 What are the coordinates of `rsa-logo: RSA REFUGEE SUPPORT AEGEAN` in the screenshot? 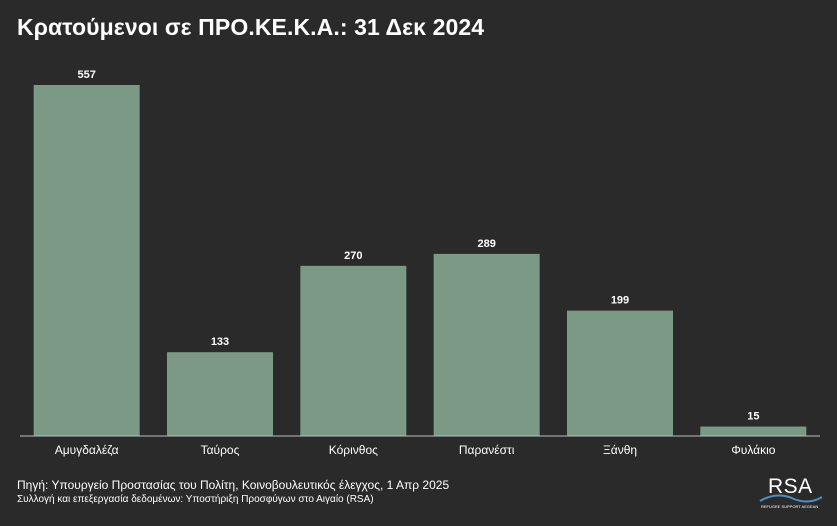 It's located at (791, 493).